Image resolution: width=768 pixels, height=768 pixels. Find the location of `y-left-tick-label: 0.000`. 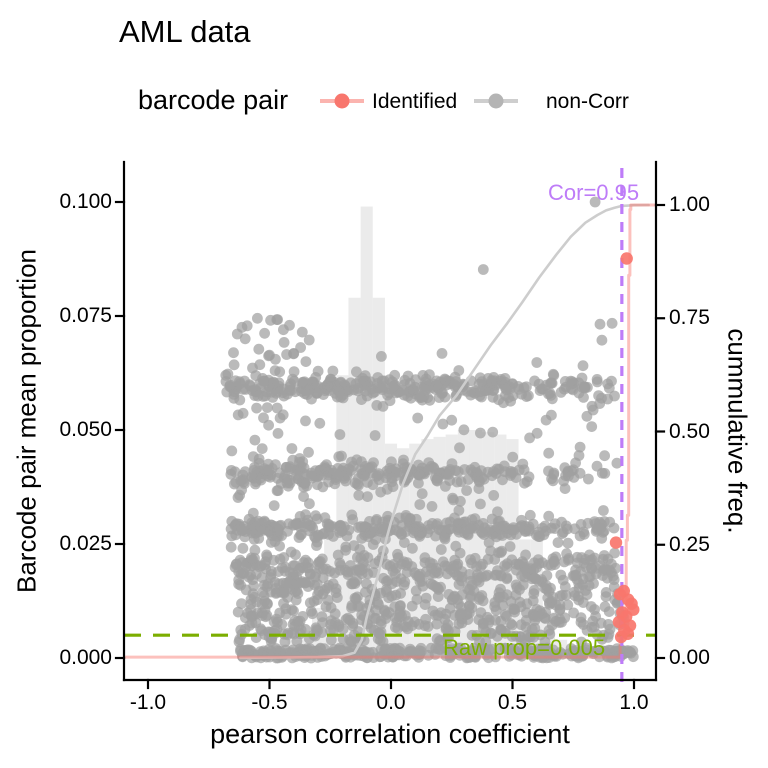

y-left-tick-label: 0.000 is located at coordinates (85, 657).